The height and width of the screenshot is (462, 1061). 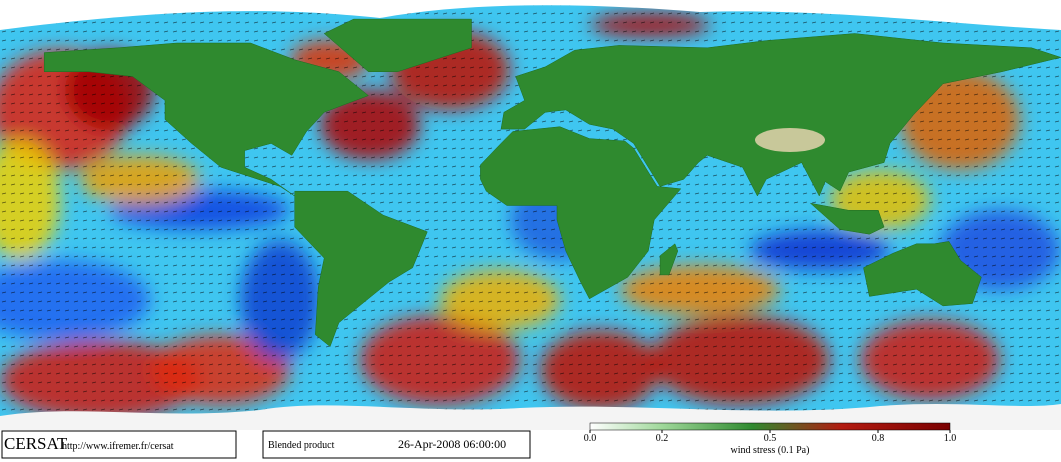 What do you see at coordinates (581, 213) in the screenshot?
I see `africa` at bounding box center [581, 213].